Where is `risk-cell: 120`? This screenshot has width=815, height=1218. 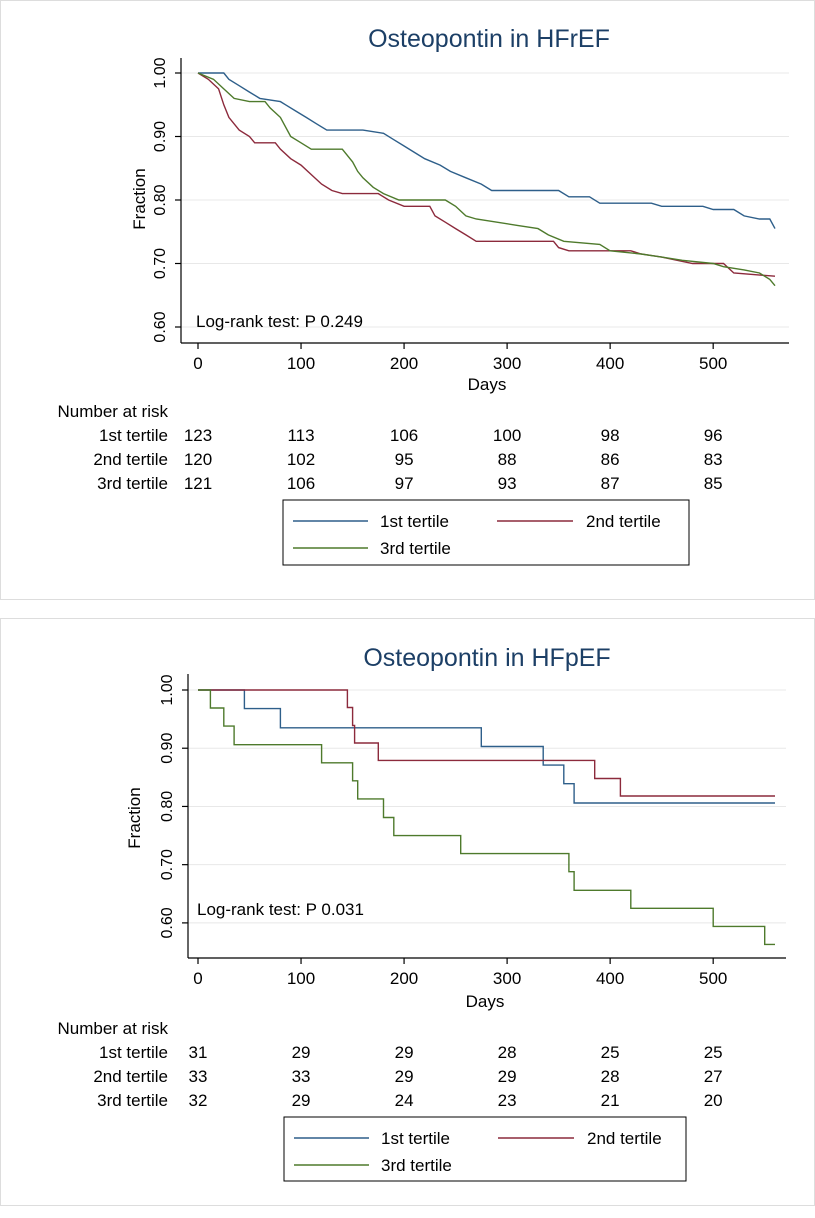
risk-cell: 120 is located at coordinates (198, 459).